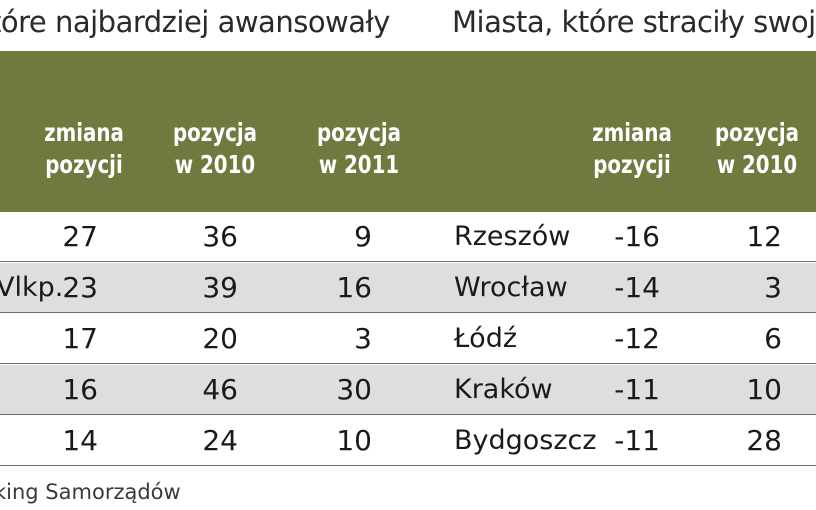 Image resolution: width=816 pixels, height=510 pixels. I want to click on left-change: 23, so click(80, 287).